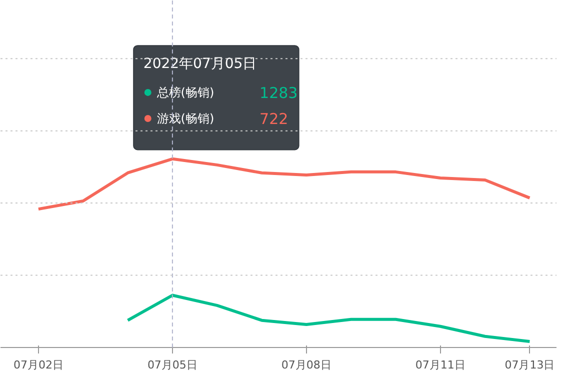 Image resolution: width=568 pixels, height=374 pixels. I want to click on x-tick-label: 07月05日, so click(172, 365).